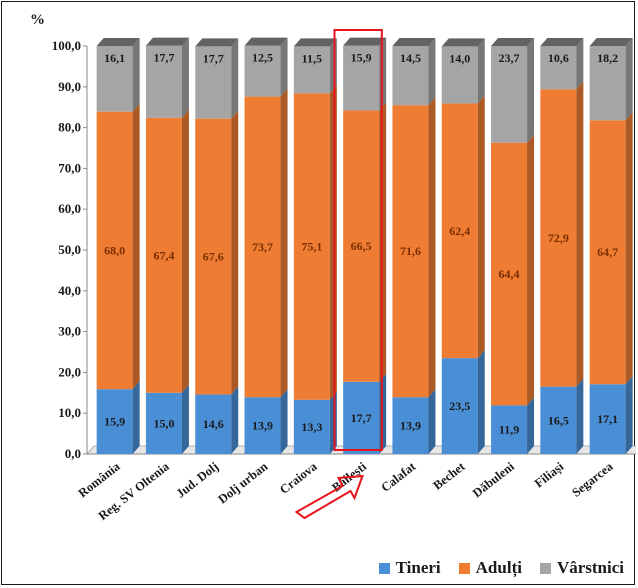 Image resolution: width=638 pixels, height=588 pixels. Describe the element at coordinates (590, 567) in the screenshot. I see `legend-label: Vârstnici` at that location.